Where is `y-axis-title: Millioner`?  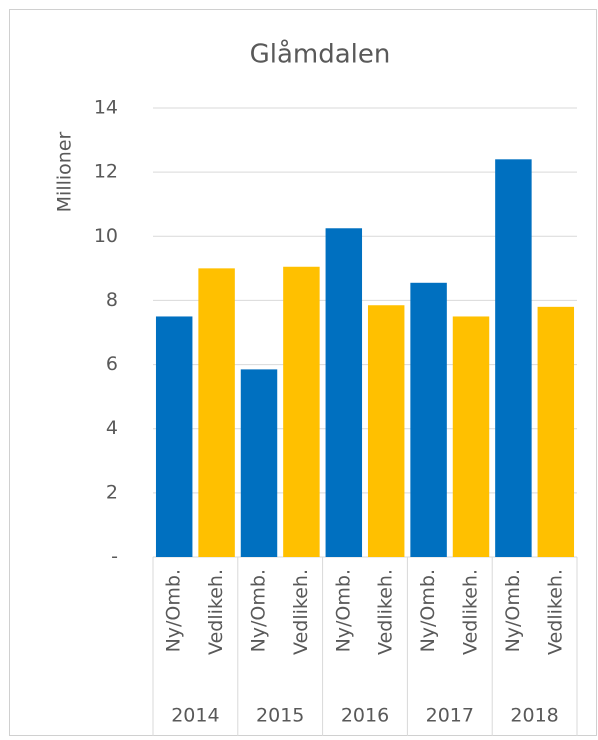
y-axis-title: Millioner is located at coordinates (65, 171).